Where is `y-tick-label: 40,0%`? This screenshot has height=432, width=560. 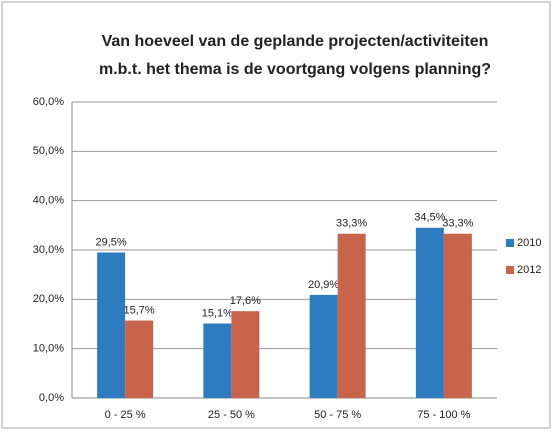
y-tick-label: 40,0% is located at coordinates (48, 201).